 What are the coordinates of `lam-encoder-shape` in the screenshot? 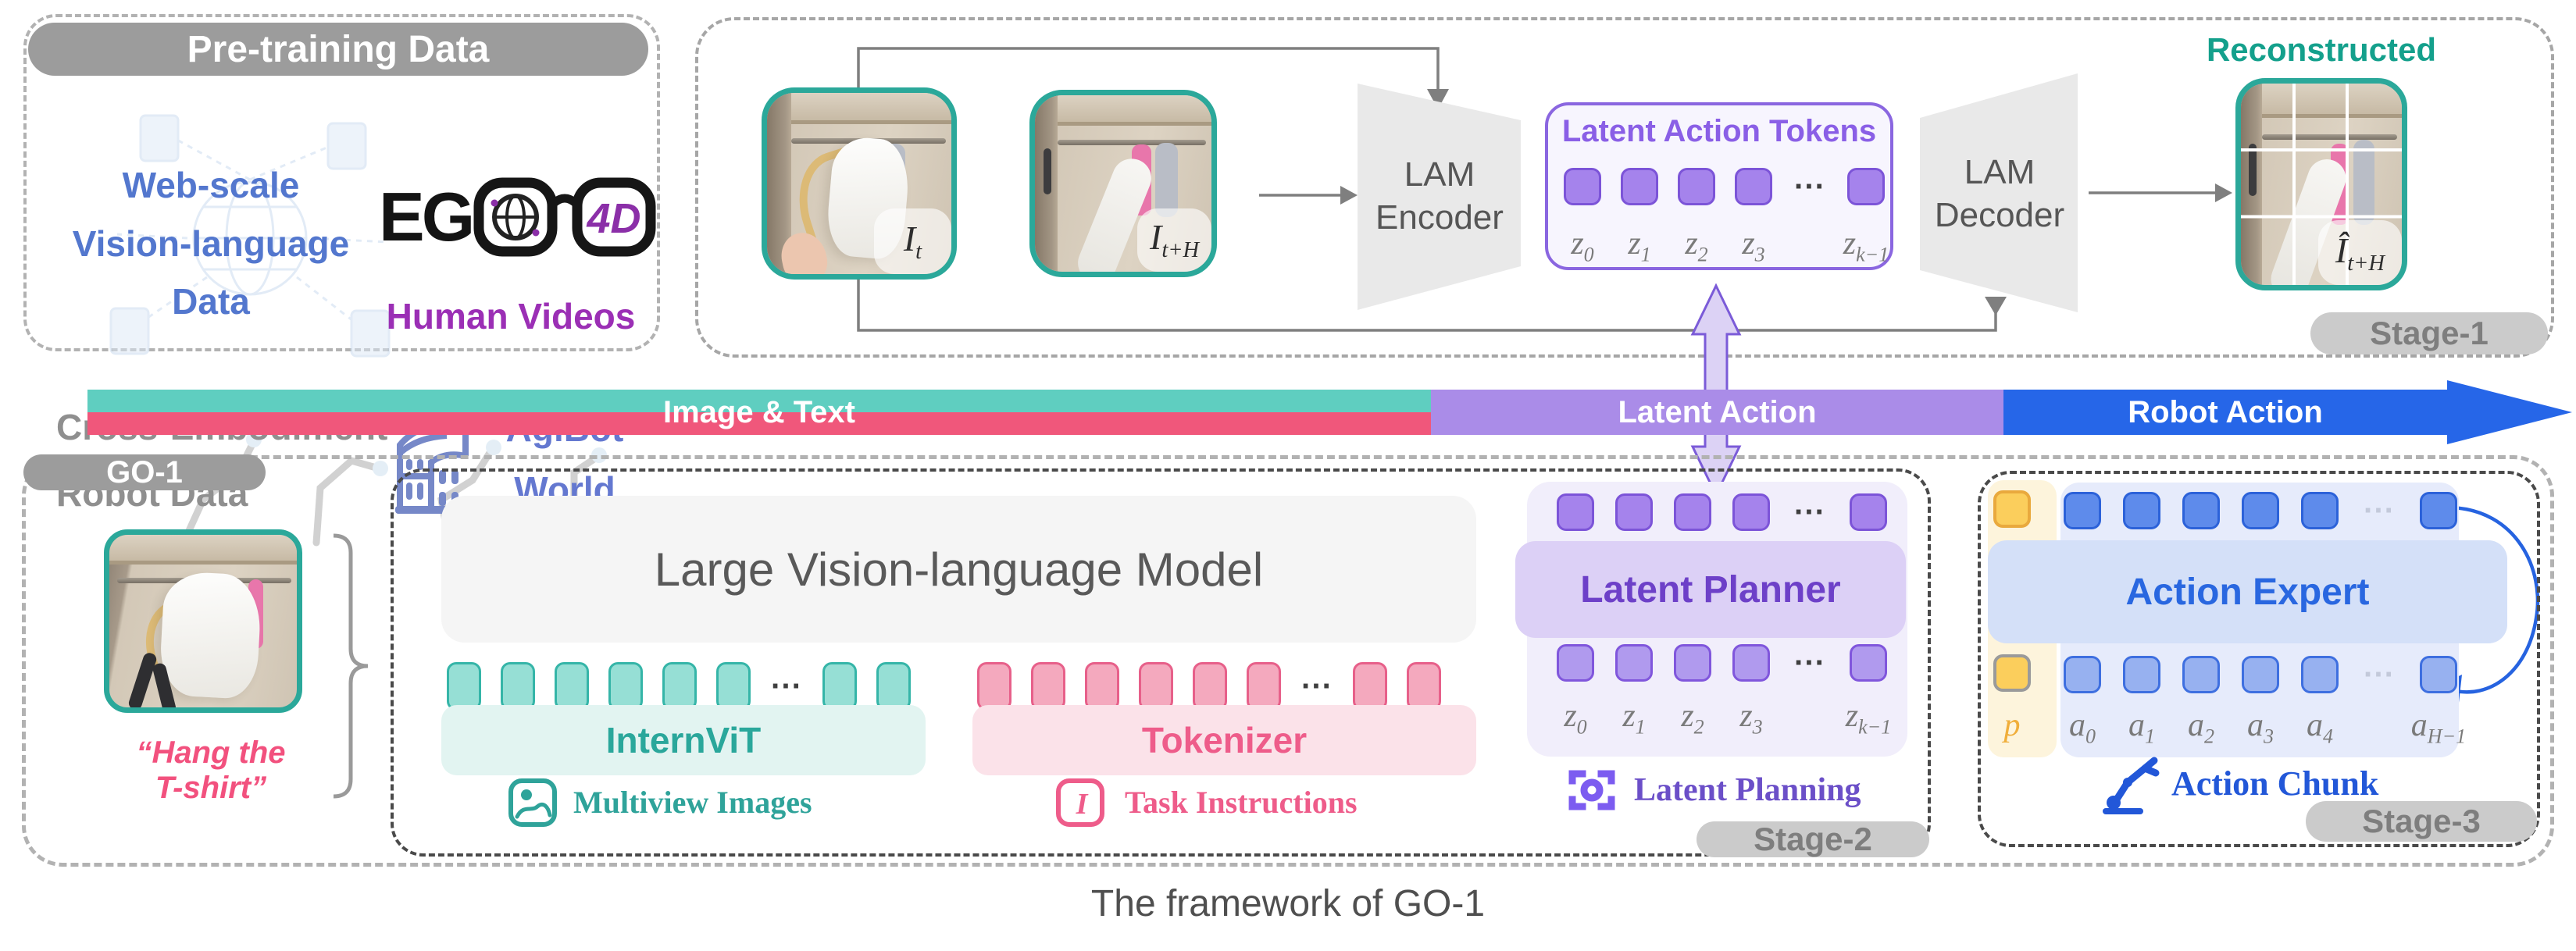 It's located at (1439, 197).